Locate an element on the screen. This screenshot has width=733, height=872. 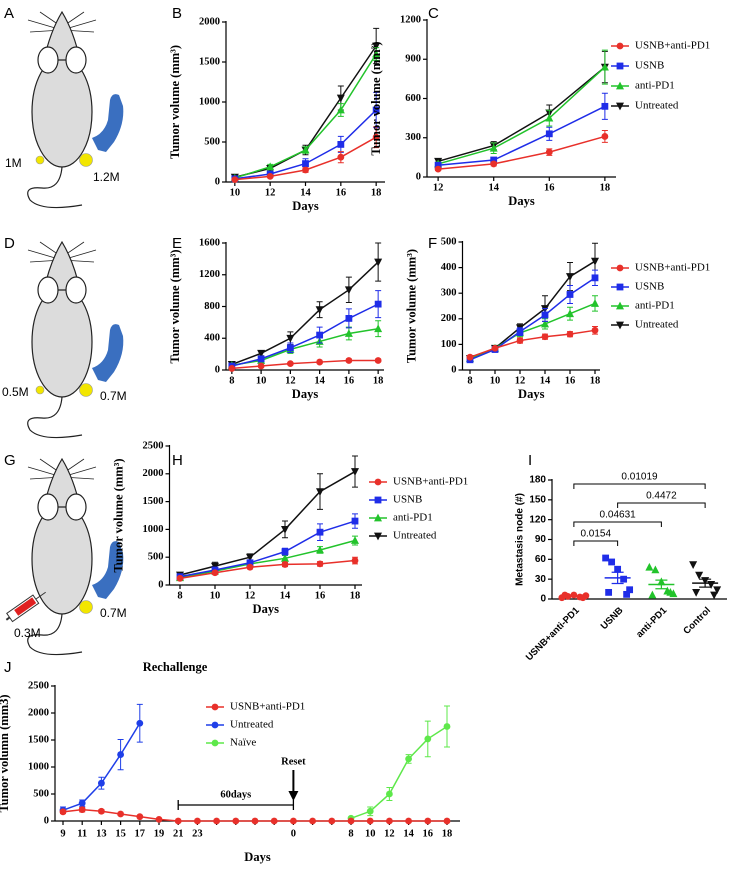
p-value: 0.04631 is located at coordinates (618, 515).